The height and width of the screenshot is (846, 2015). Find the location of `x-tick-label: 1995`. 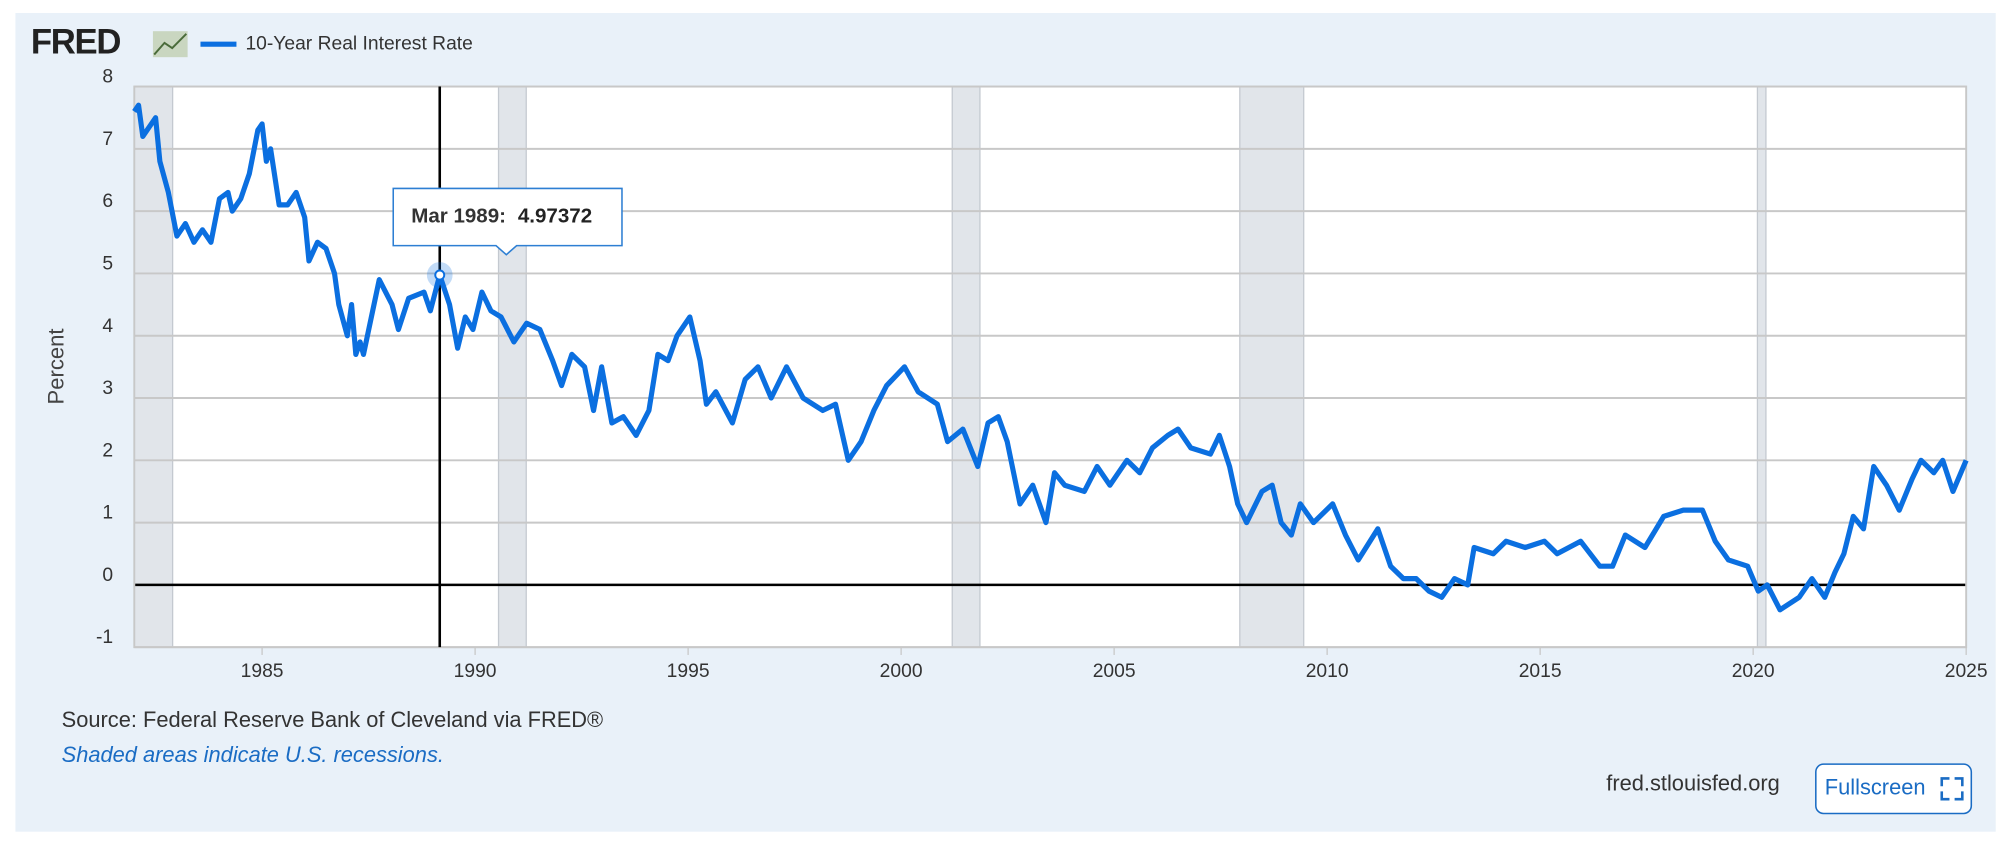

x-tick-label: 1995 is located at coordinates (688, 671).